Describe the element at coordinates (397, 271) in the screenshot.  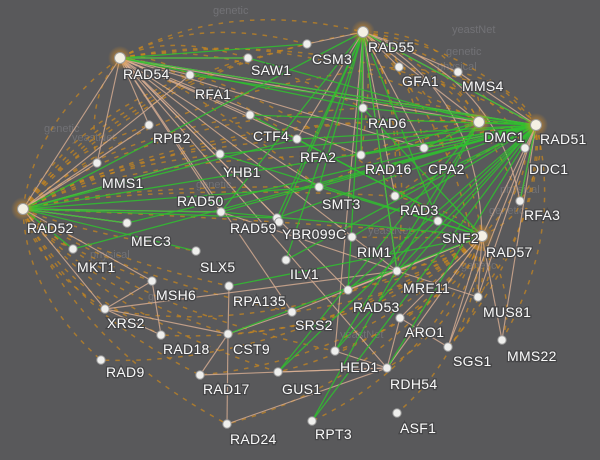
I see `node-MRE11` at that location.